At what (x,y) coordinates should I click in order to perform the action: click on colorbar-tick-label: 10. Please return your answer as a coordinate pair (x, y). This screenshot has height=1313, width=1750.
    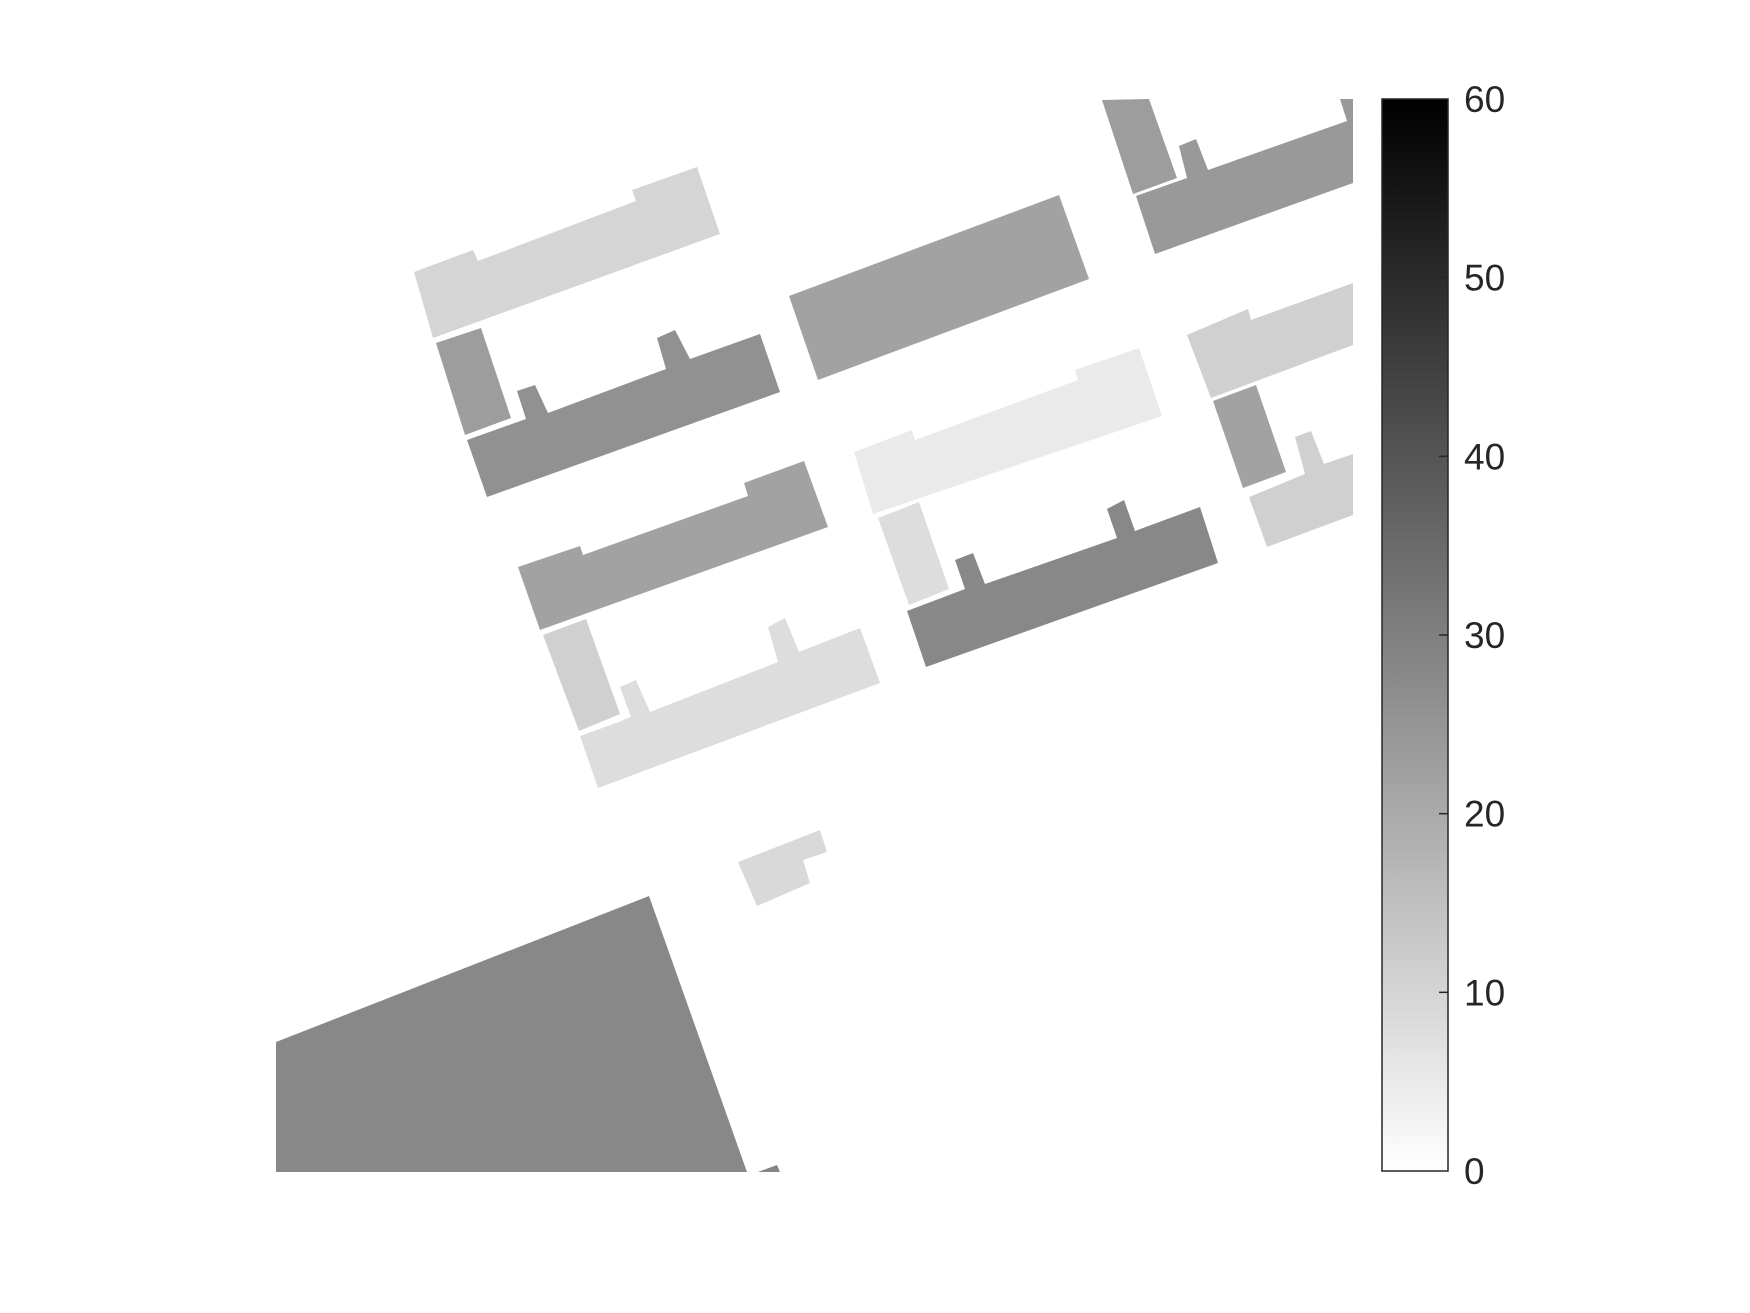
    Looking at the image, I should click on (1484, 992).